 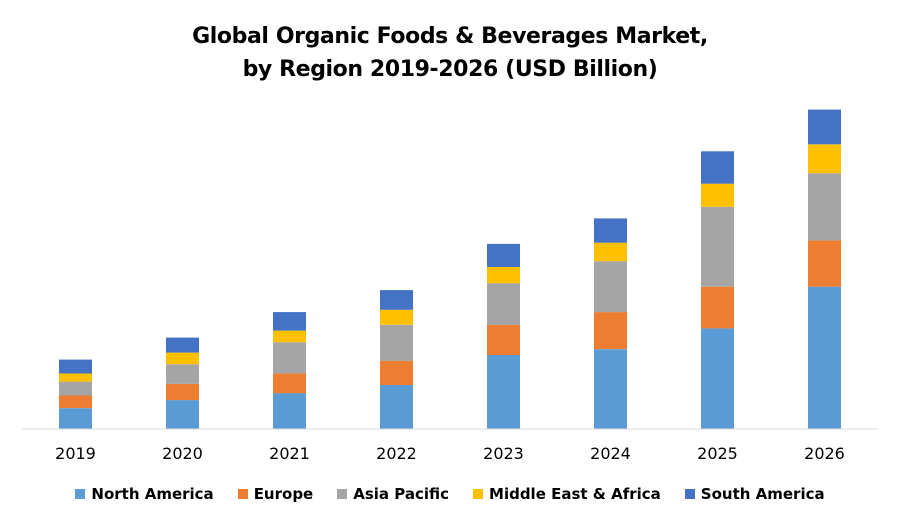 I want to click on bar-2022-north-america, so click(x=396, y=407).